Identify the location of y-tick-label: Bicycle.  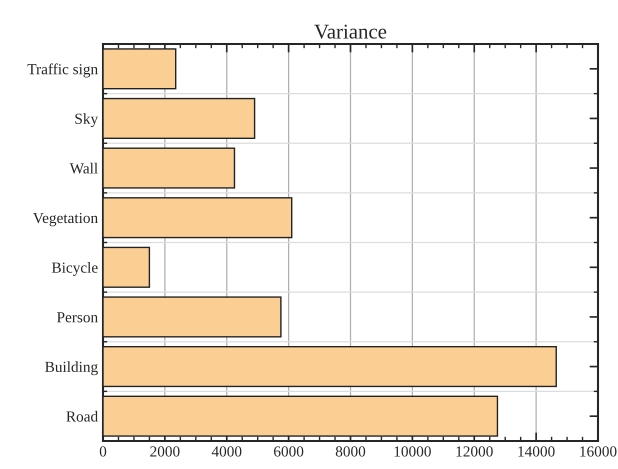
(75, 269).